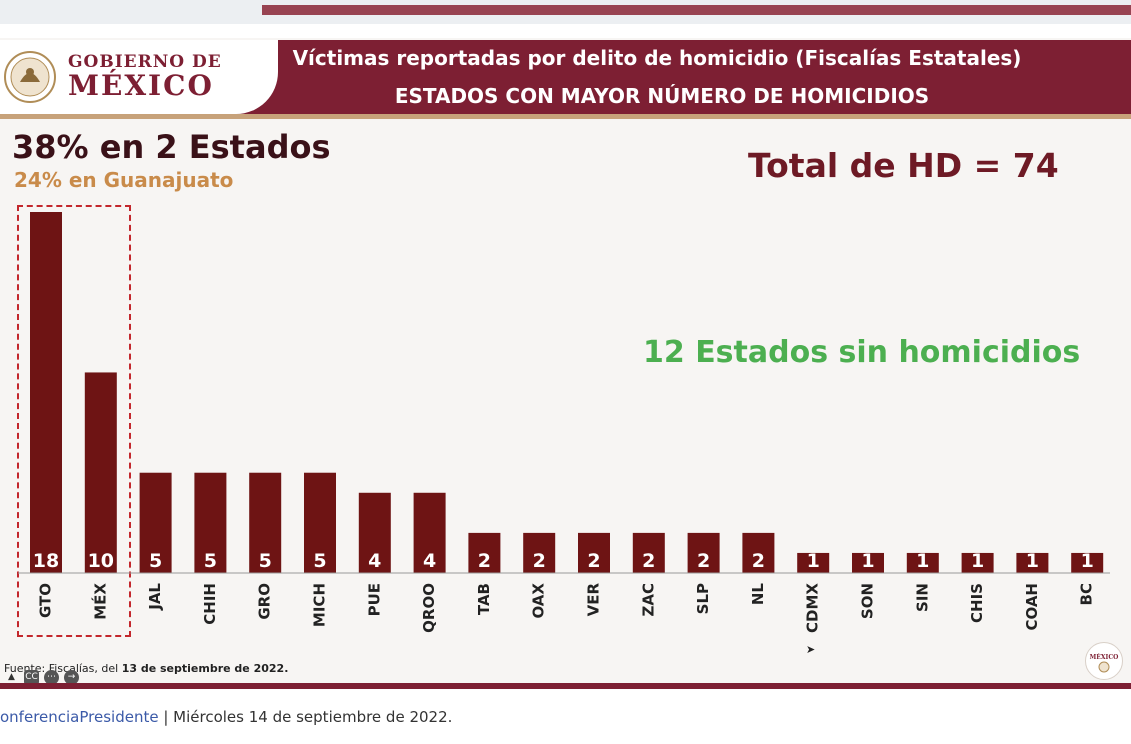  I want to click on total-annotation: Total de HD = 74, so click(903, 165).